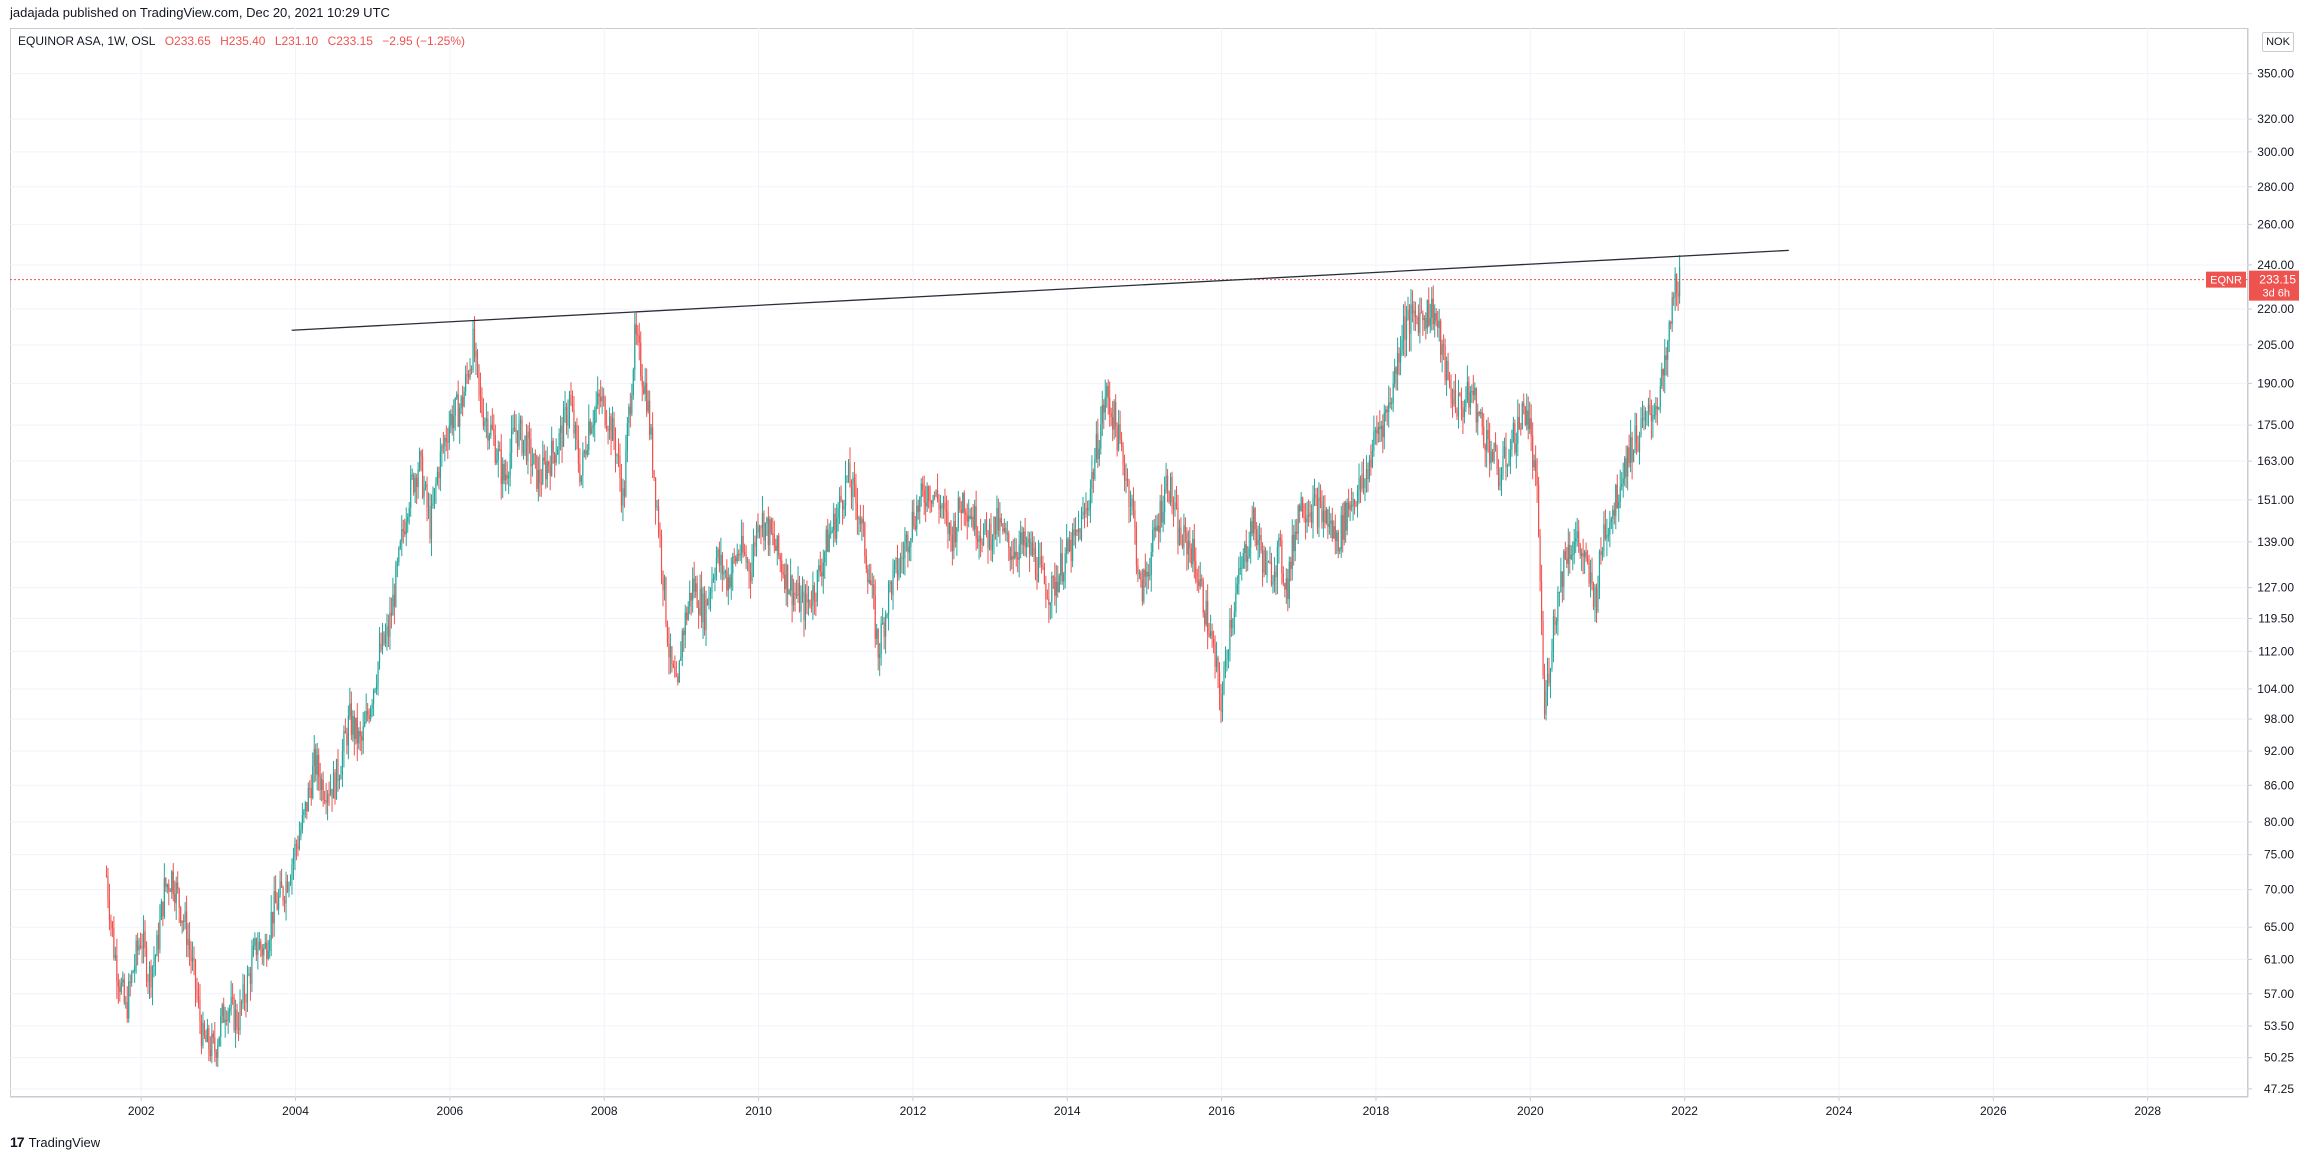 Image resolution: width=2314 pixels, height=1160 pixels. What do you see at coordinates (1040, 290) in the screenshot?
I see `trendline` at bounding box center [1040, 290].